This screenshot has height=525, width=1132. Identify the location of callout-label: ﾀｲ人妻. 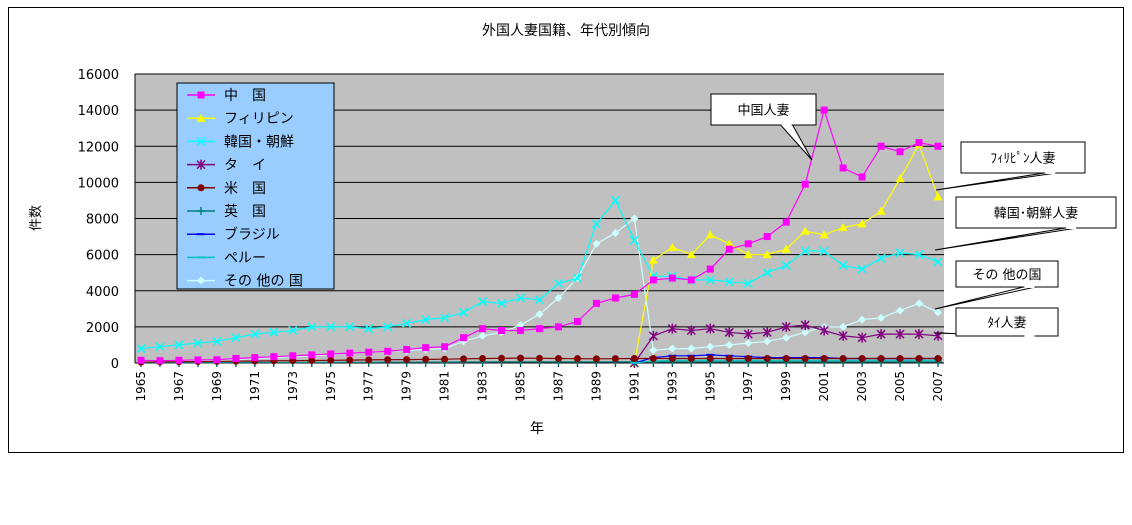
(1006, 323).